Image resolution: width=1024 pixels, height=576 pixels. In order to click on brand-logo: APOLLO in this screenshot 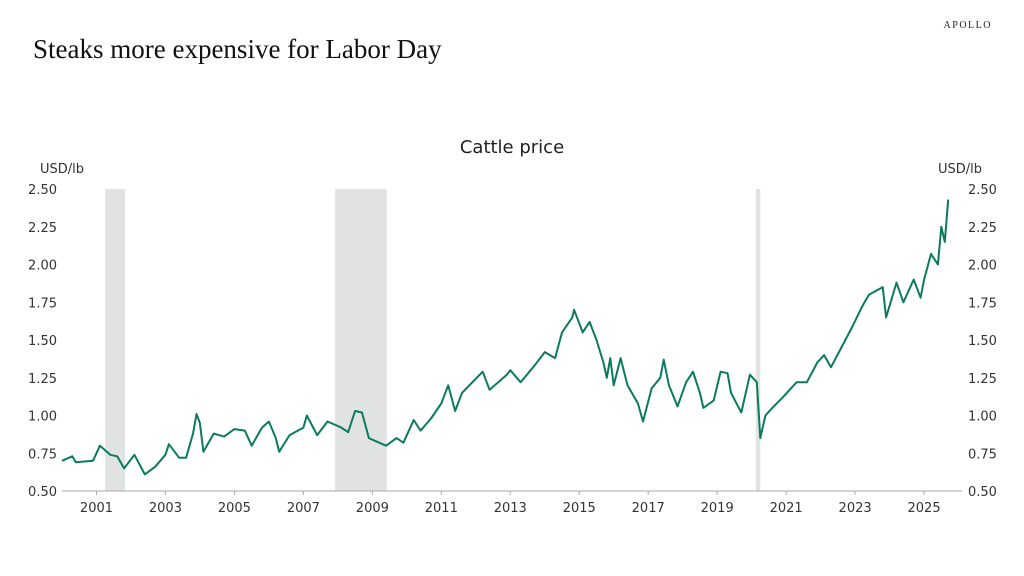, I will do `click(967, 25)`.